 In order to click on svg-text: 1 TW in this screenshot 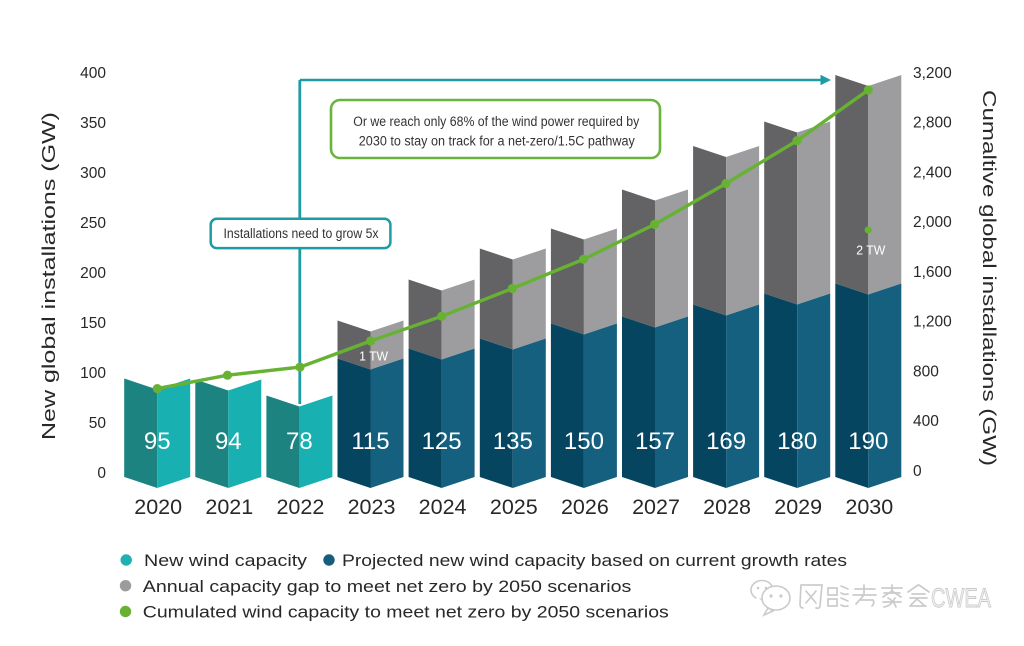, I will do `click(374, 356)`.